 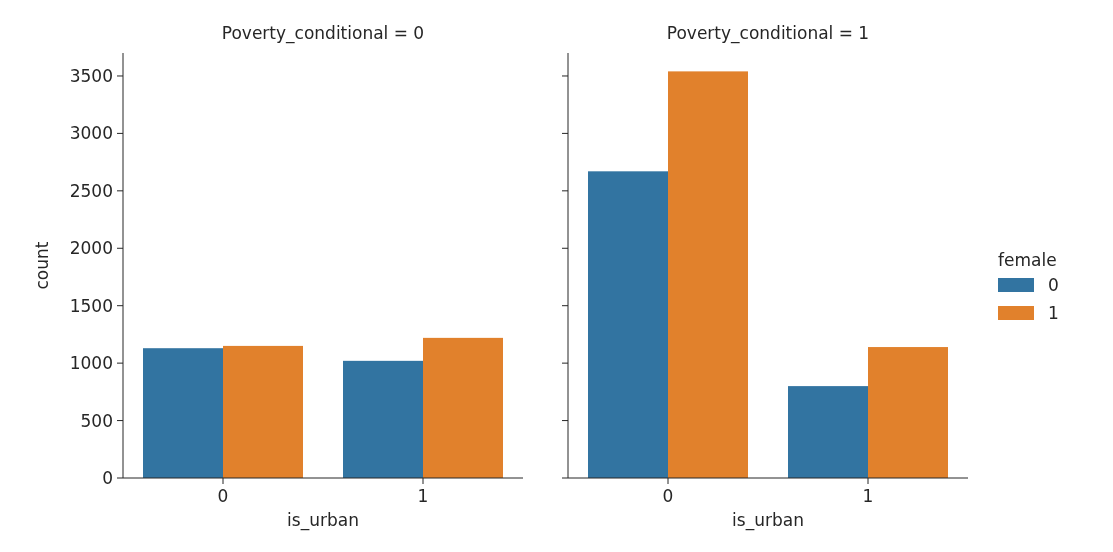 I want to click on legend-label: 1, so click(x=1053, y=312).